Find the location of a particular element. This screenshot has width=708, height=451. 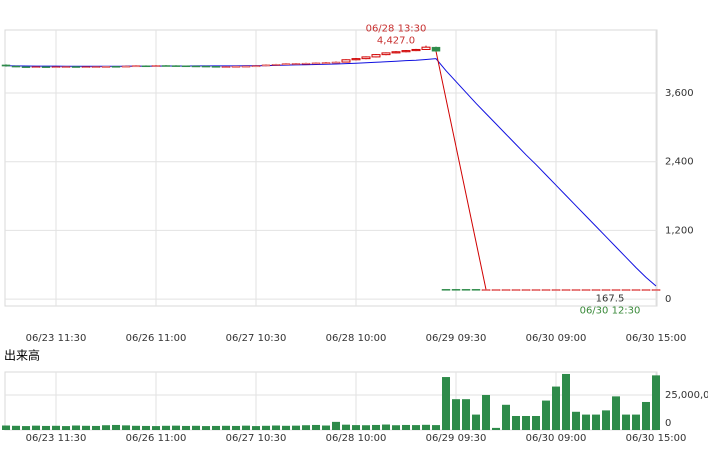

x-tick-label: 06/26 11:00 is located at coordinates (156, 338).